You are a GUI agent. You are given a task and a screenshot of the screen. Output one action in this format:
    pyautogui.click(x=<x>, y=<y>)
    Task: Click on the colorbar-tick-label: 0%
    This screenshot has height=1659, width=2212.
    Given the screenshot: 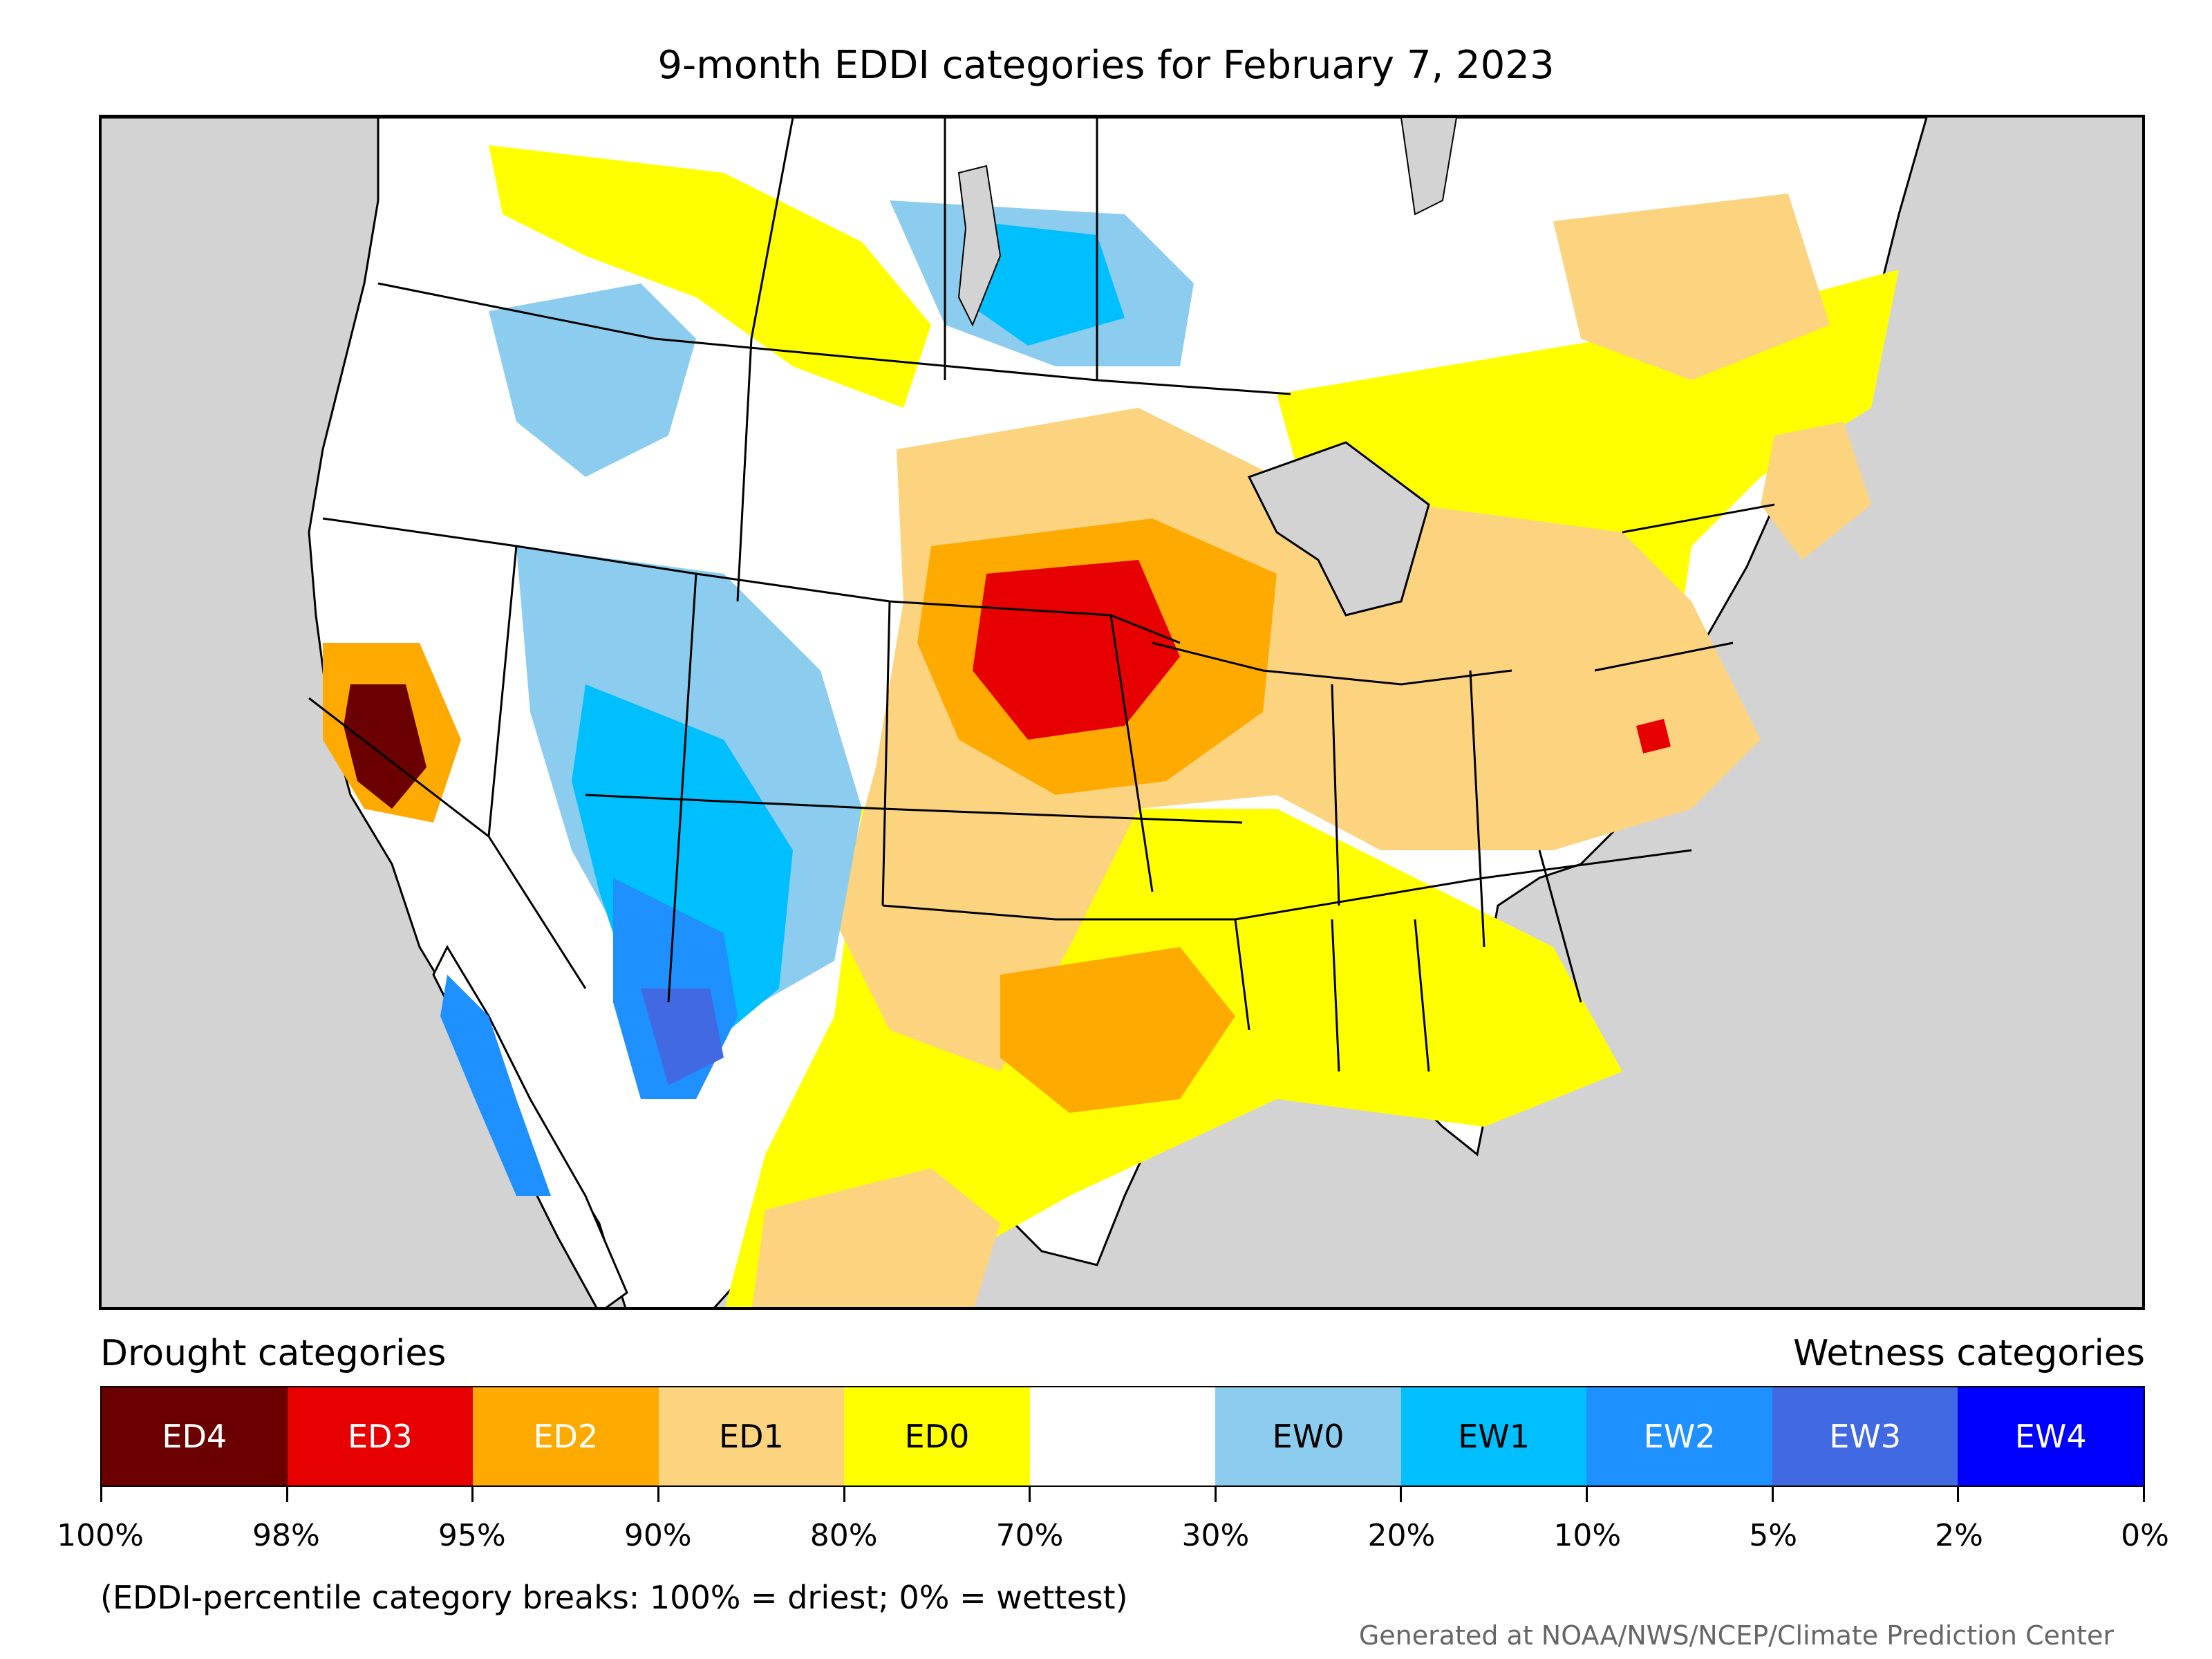 What is the action you would take?
    pyautogui.click(x=2145, y=1535)
    